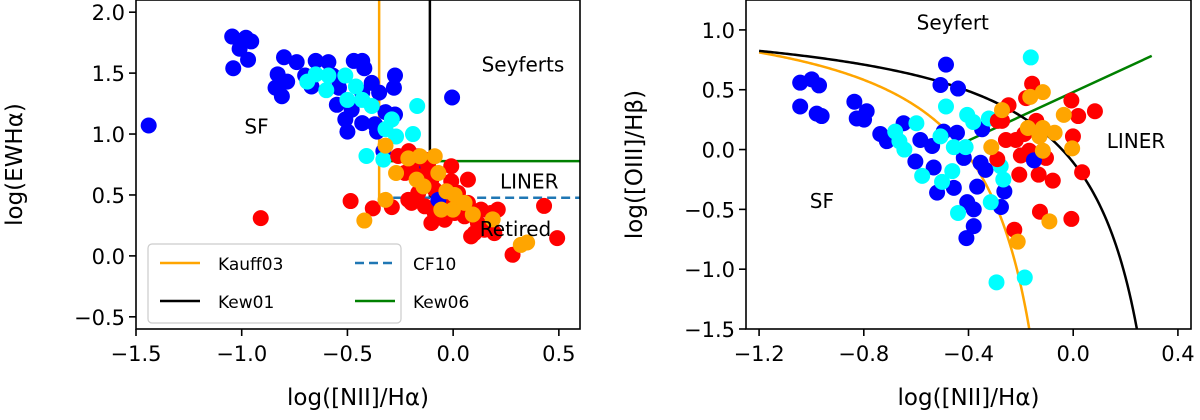 This screenshot has height=420, width=1200. What do you see at coordinates (15, 164) in the screenshot?
I see `y-axis-label: log(EWHα)` at bounding box center [15, 164].